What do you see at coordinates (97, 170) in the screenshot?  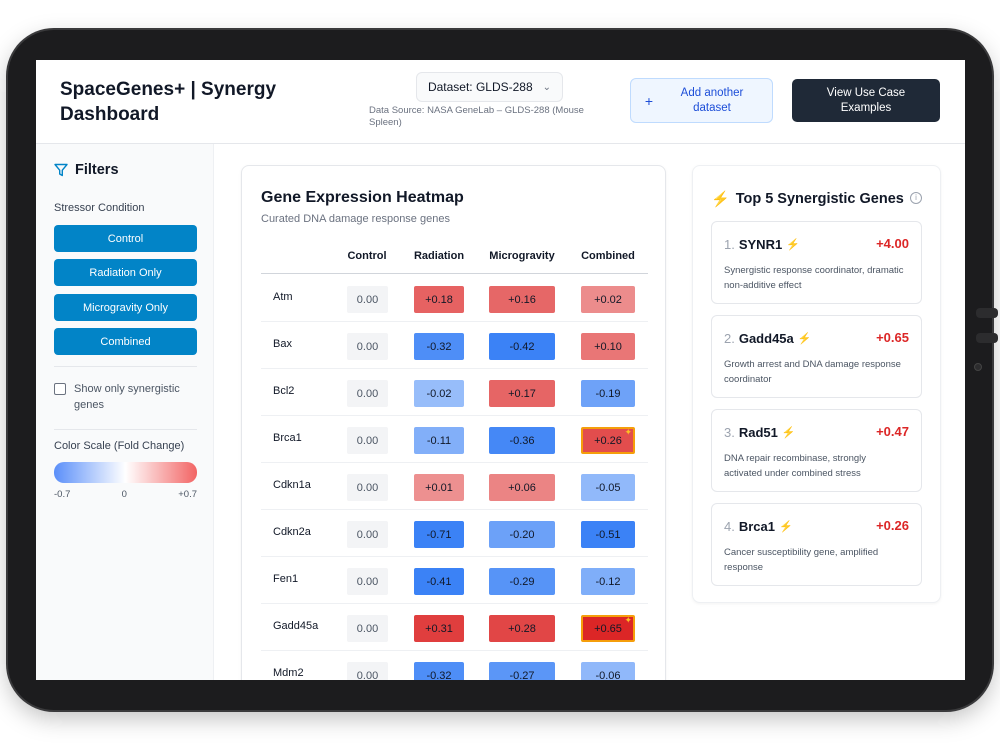 I see `filters-title: Filters` at bounding box center [97, 170].